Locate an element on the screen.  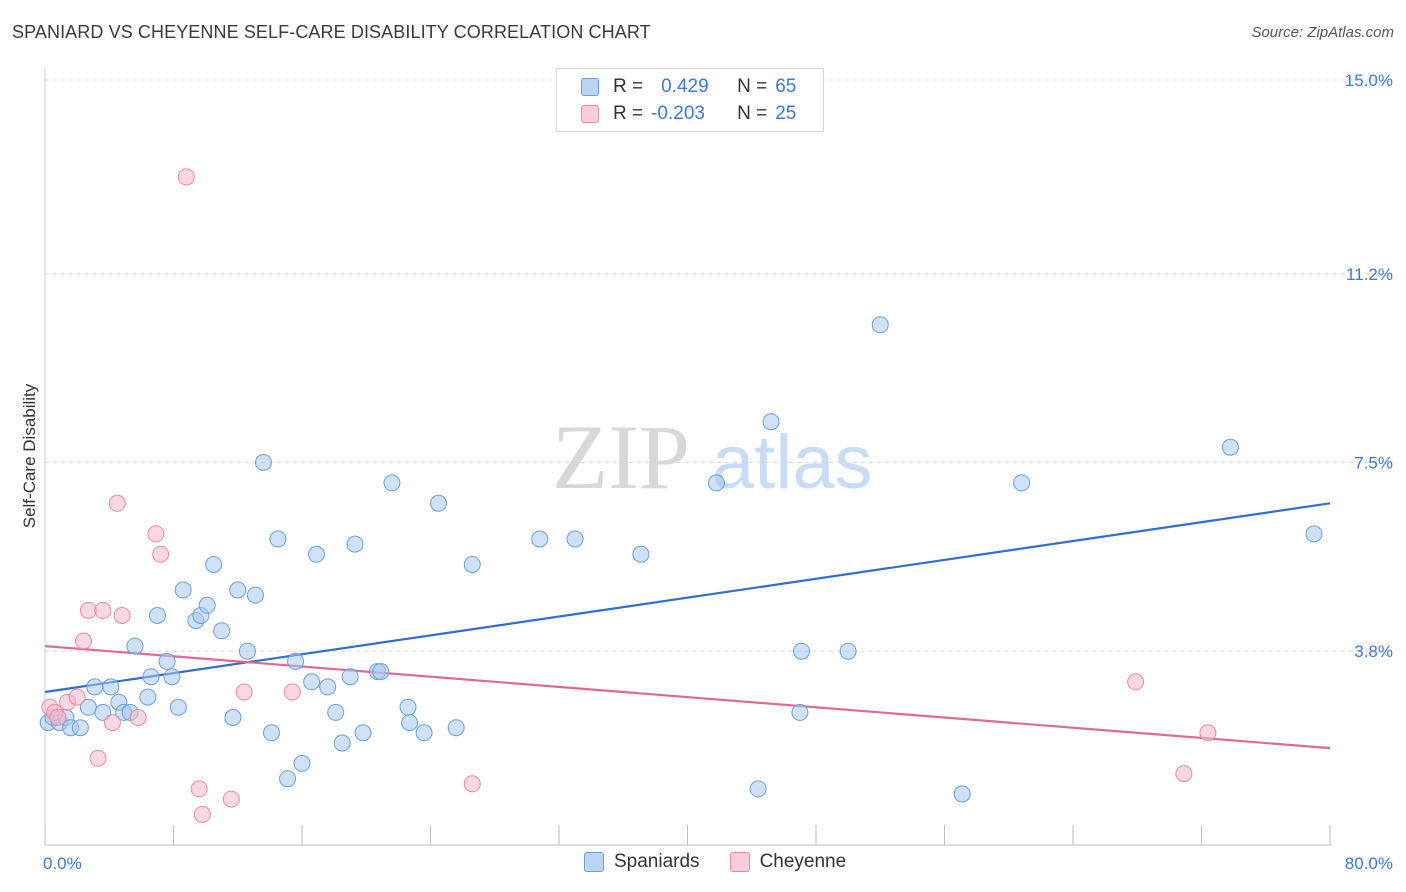
legend-row-spaniards: R = 0.429 N = 65 is located at coordinates (688, 87).